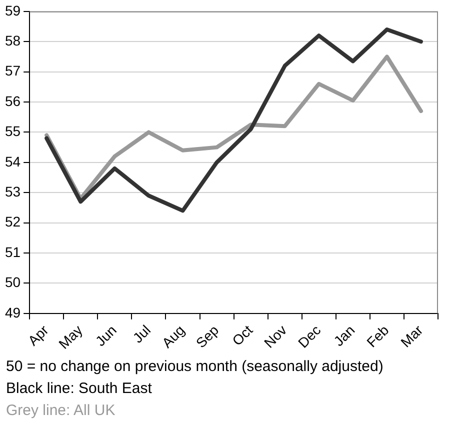 The image size is (450, 438). I want to click on text: Grey line: All UK, so click(61, 411).